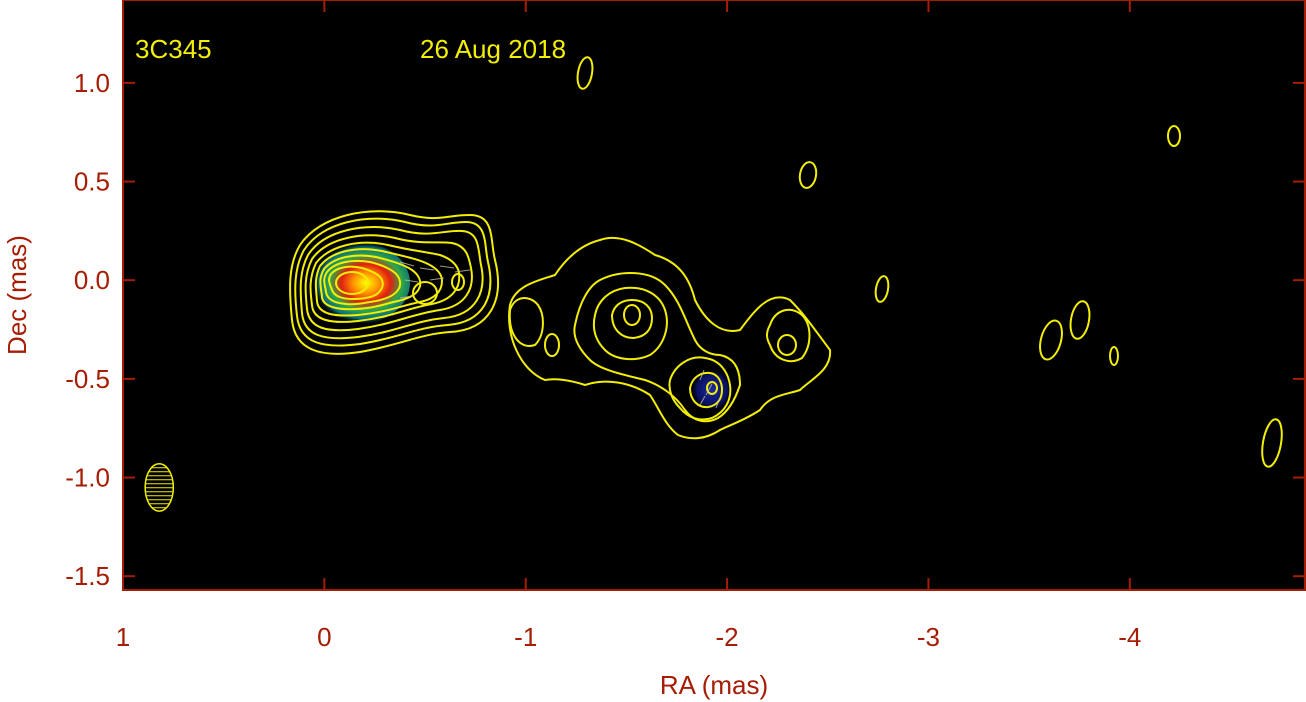 The height and width of the screenshot is (702, 1306). What do you see at coordinates (92, 182) in the screenshot?
I see `y-tick-label: 0.5` at bounding box center [92, 182].